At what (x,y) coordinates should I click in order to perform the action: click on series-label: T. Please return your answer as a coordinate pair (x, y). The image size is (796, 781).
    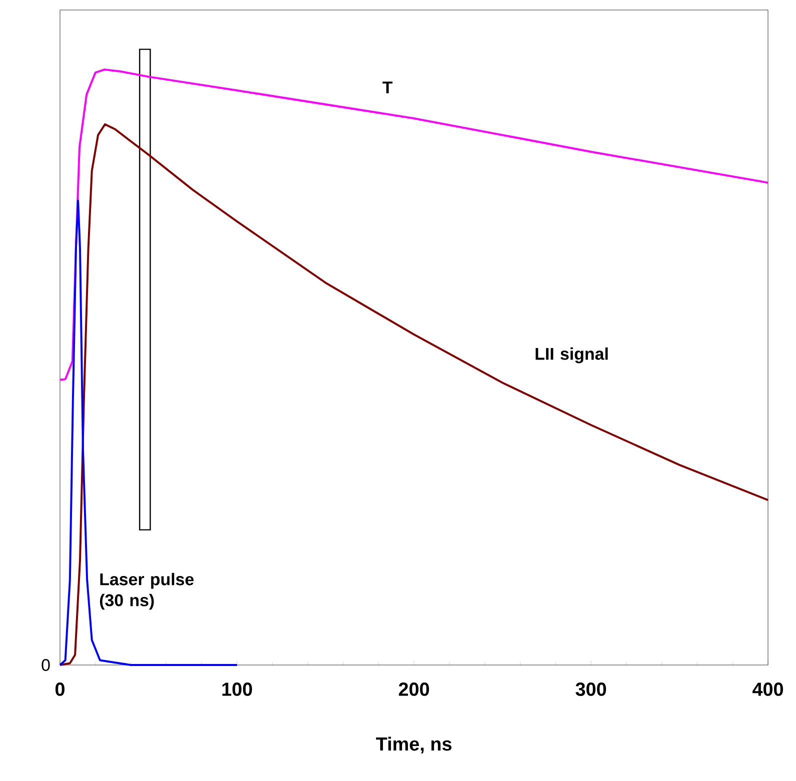
    Looking at the image, I should click on (387, 88).